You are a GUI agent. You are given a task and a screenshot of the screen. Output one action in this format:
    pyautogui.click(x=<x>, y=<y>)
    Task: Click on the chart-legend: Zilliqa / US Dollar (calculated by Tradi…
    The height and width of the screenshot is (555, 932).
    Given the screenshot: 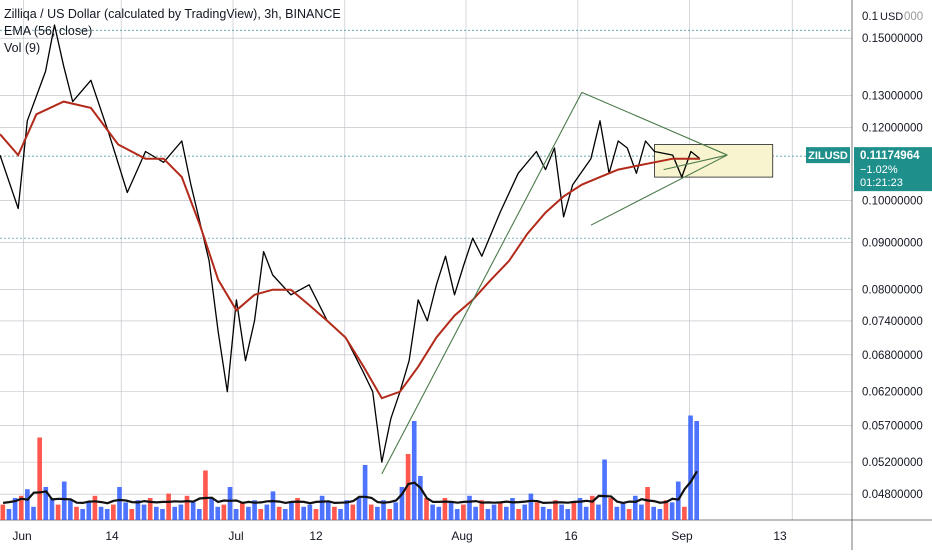 What is the action you would take?
    pyautogui.click(x=172, y=31)
    